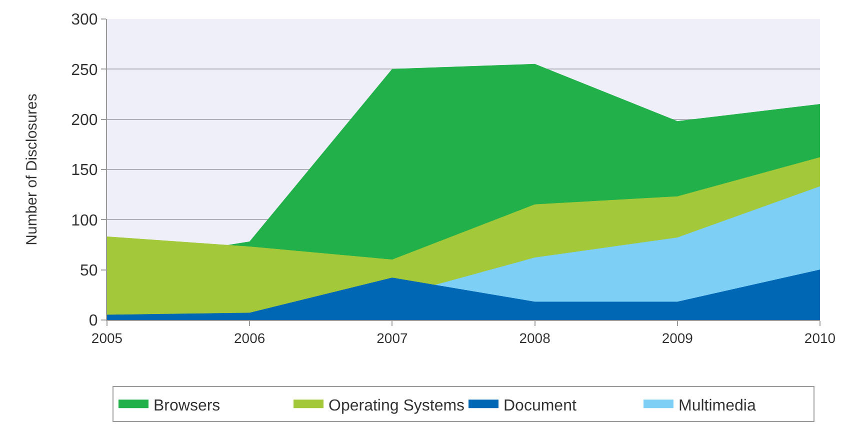 This screenshot has height=439, width=848. What do you see at coordinates (540, 405) in the screenshot?
I see `legend-label: Document` at bounding box center [540, 405].